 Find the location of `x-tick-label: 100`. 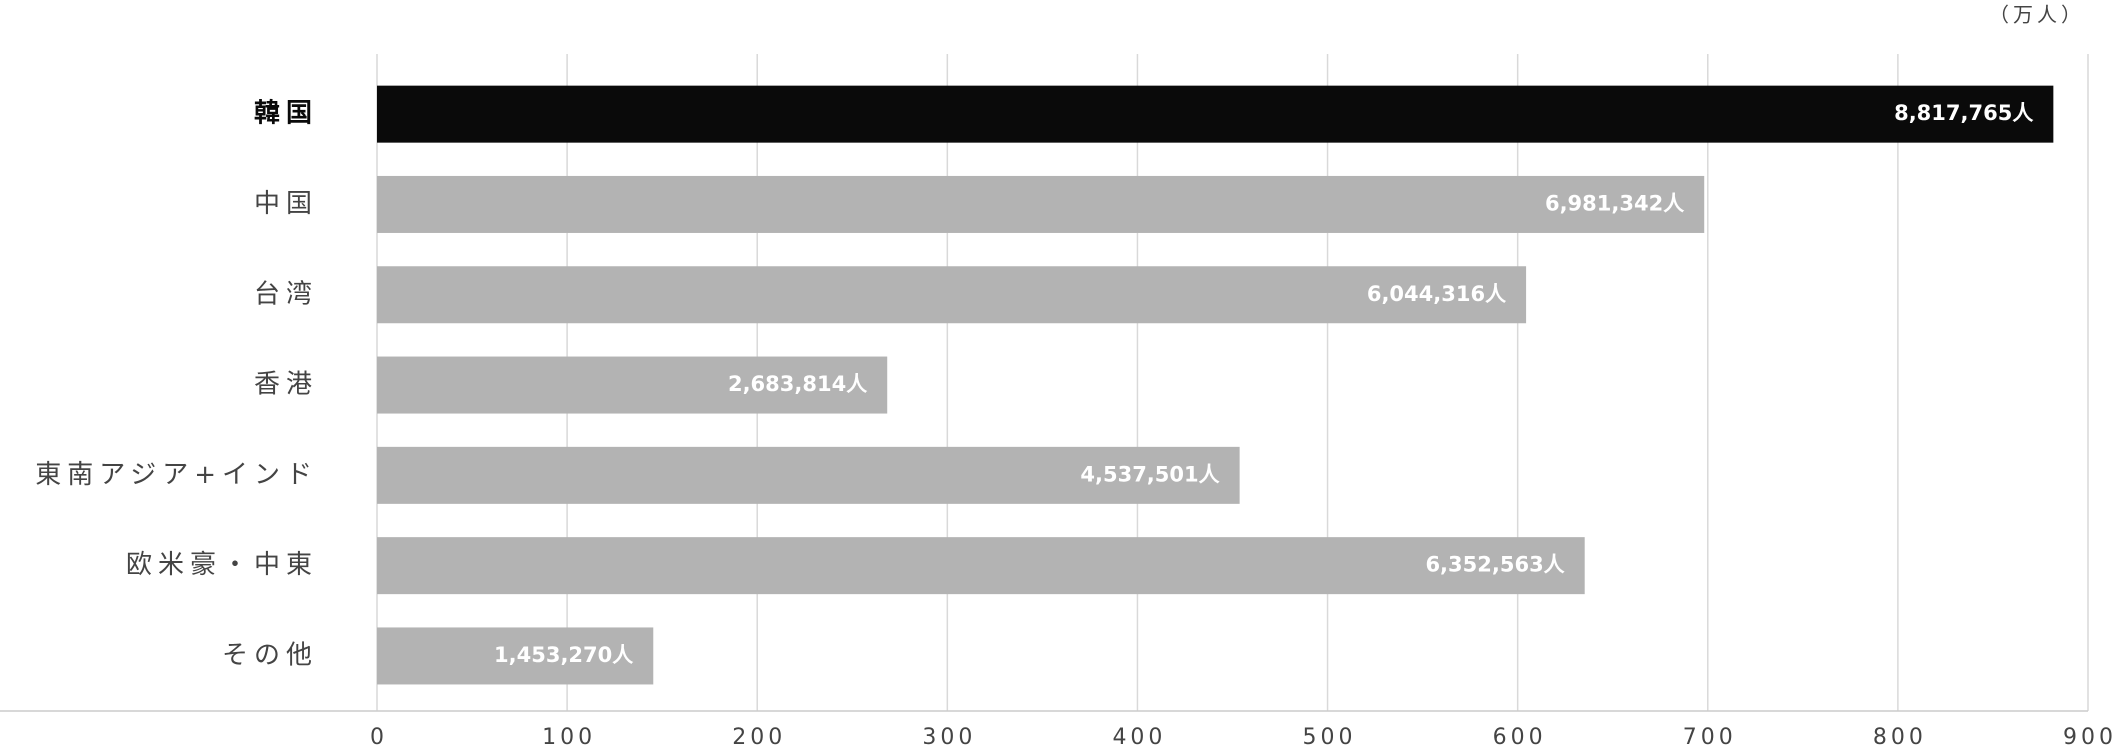

x-tick-label: 100 is located at coordinates (569, 737).